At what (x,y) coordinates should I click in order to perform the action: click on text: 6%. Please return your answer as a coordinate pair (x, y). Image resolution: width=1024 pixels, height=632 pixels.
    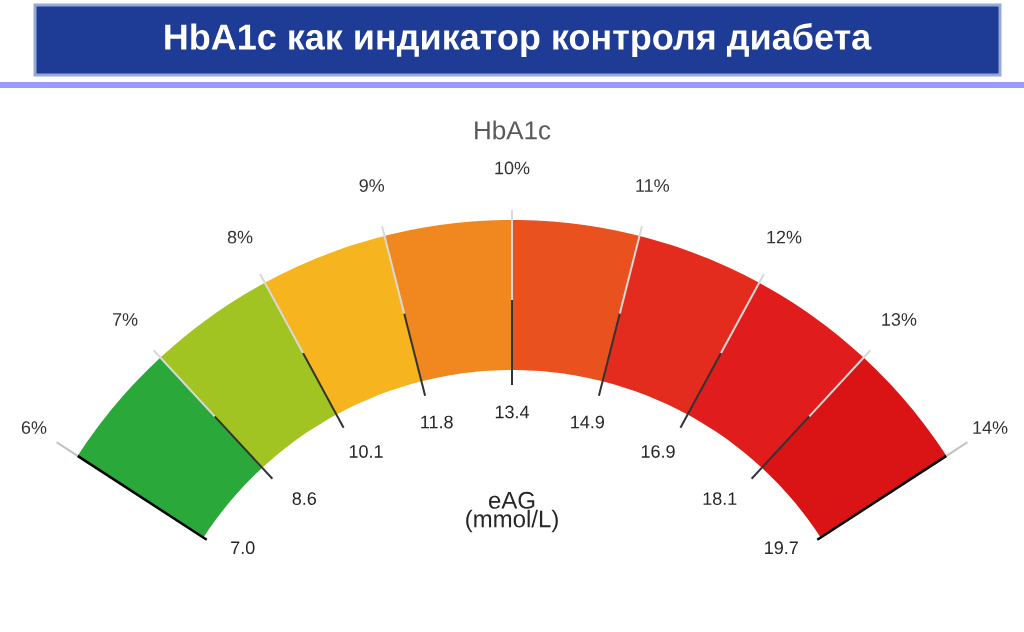
    Looking at the image, I should click on (34, 427).